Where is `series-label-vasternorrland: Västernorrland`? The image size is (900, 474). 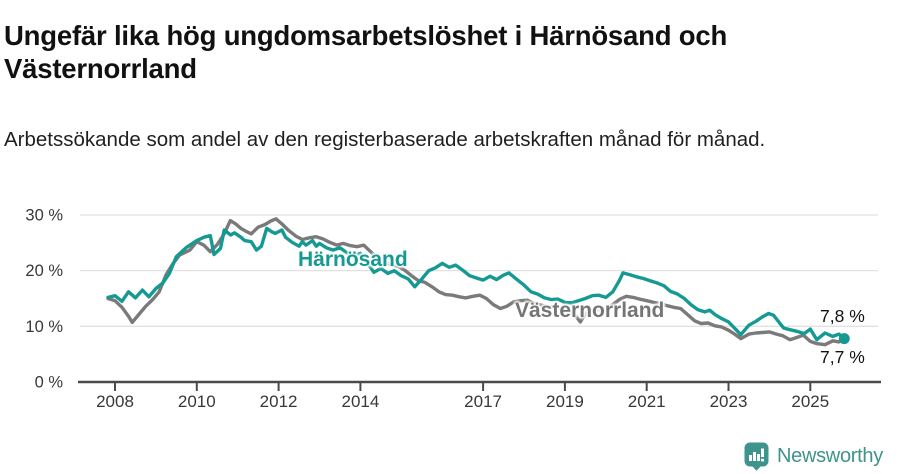
series-label-vasternorrland: Västernorrland is located at coordinates (590, 310).